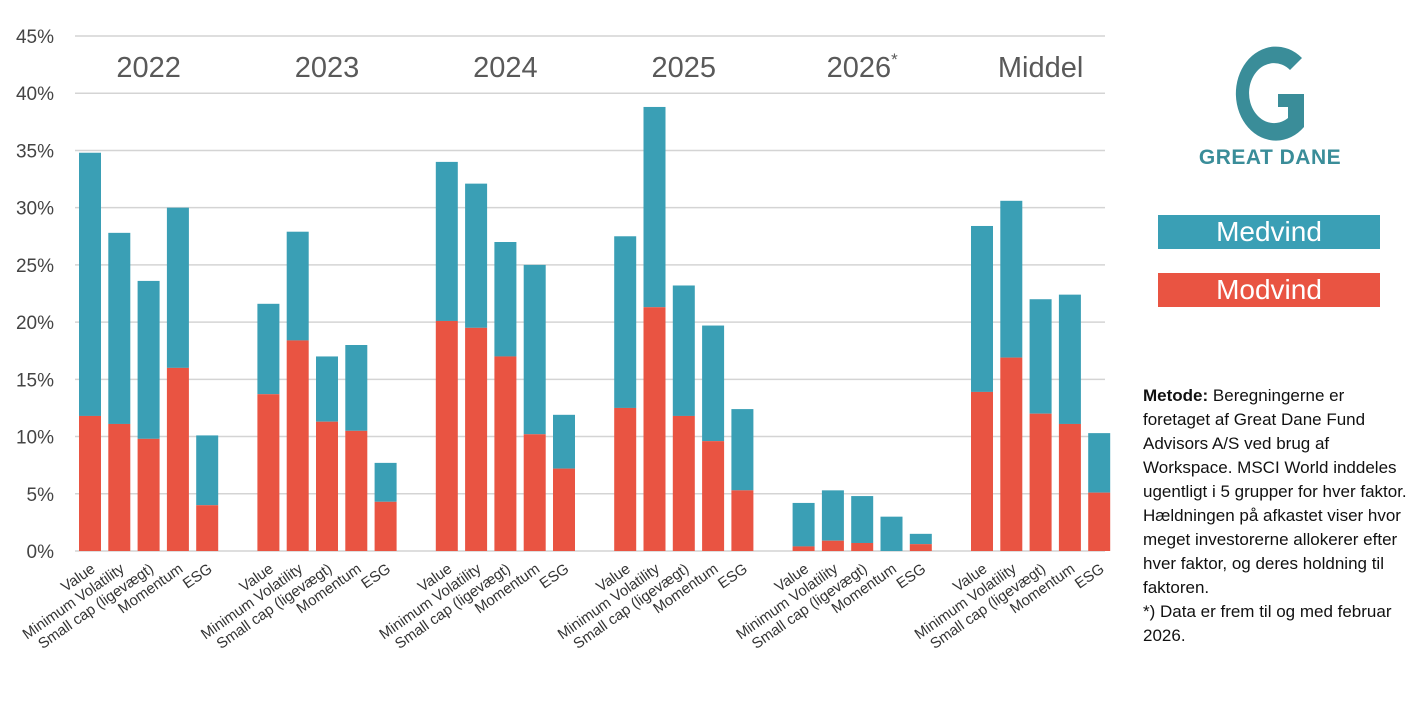 The height and width of the screenshot is (709, 1414). I want to click on y-tick-label: 30%, so click(35, 209).